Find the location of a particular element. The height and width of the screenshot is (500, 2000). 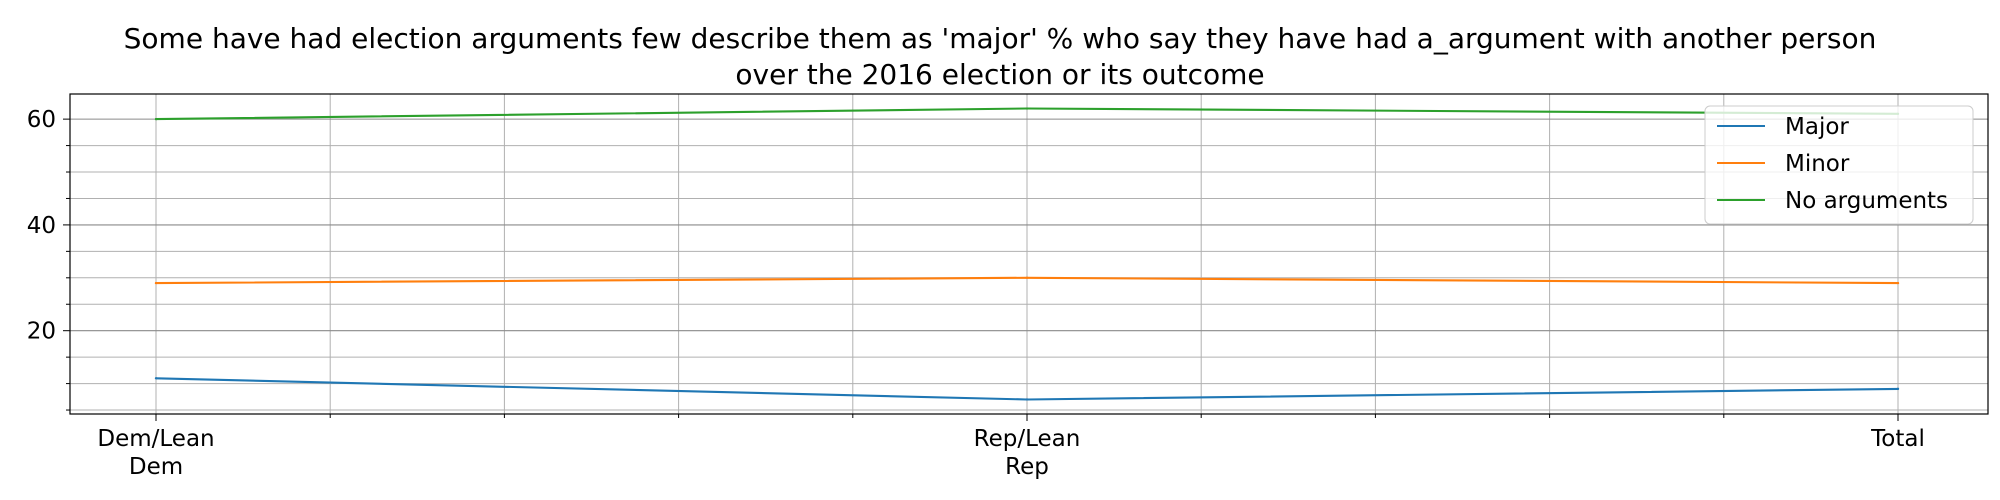

x-tick-label: Rep/Lean Rep is located at coordinates (1027, 453).